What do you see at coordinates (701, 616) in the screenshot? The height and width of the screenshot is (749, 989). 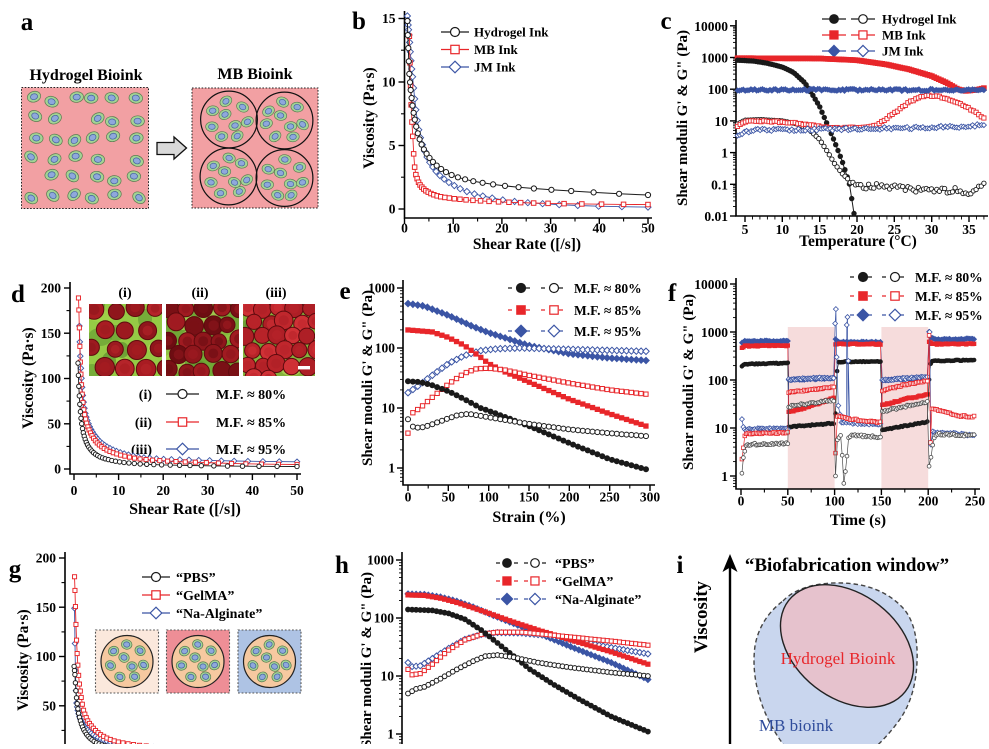 I see `svg-text: Viscosity` at bounding box center [701, 616].